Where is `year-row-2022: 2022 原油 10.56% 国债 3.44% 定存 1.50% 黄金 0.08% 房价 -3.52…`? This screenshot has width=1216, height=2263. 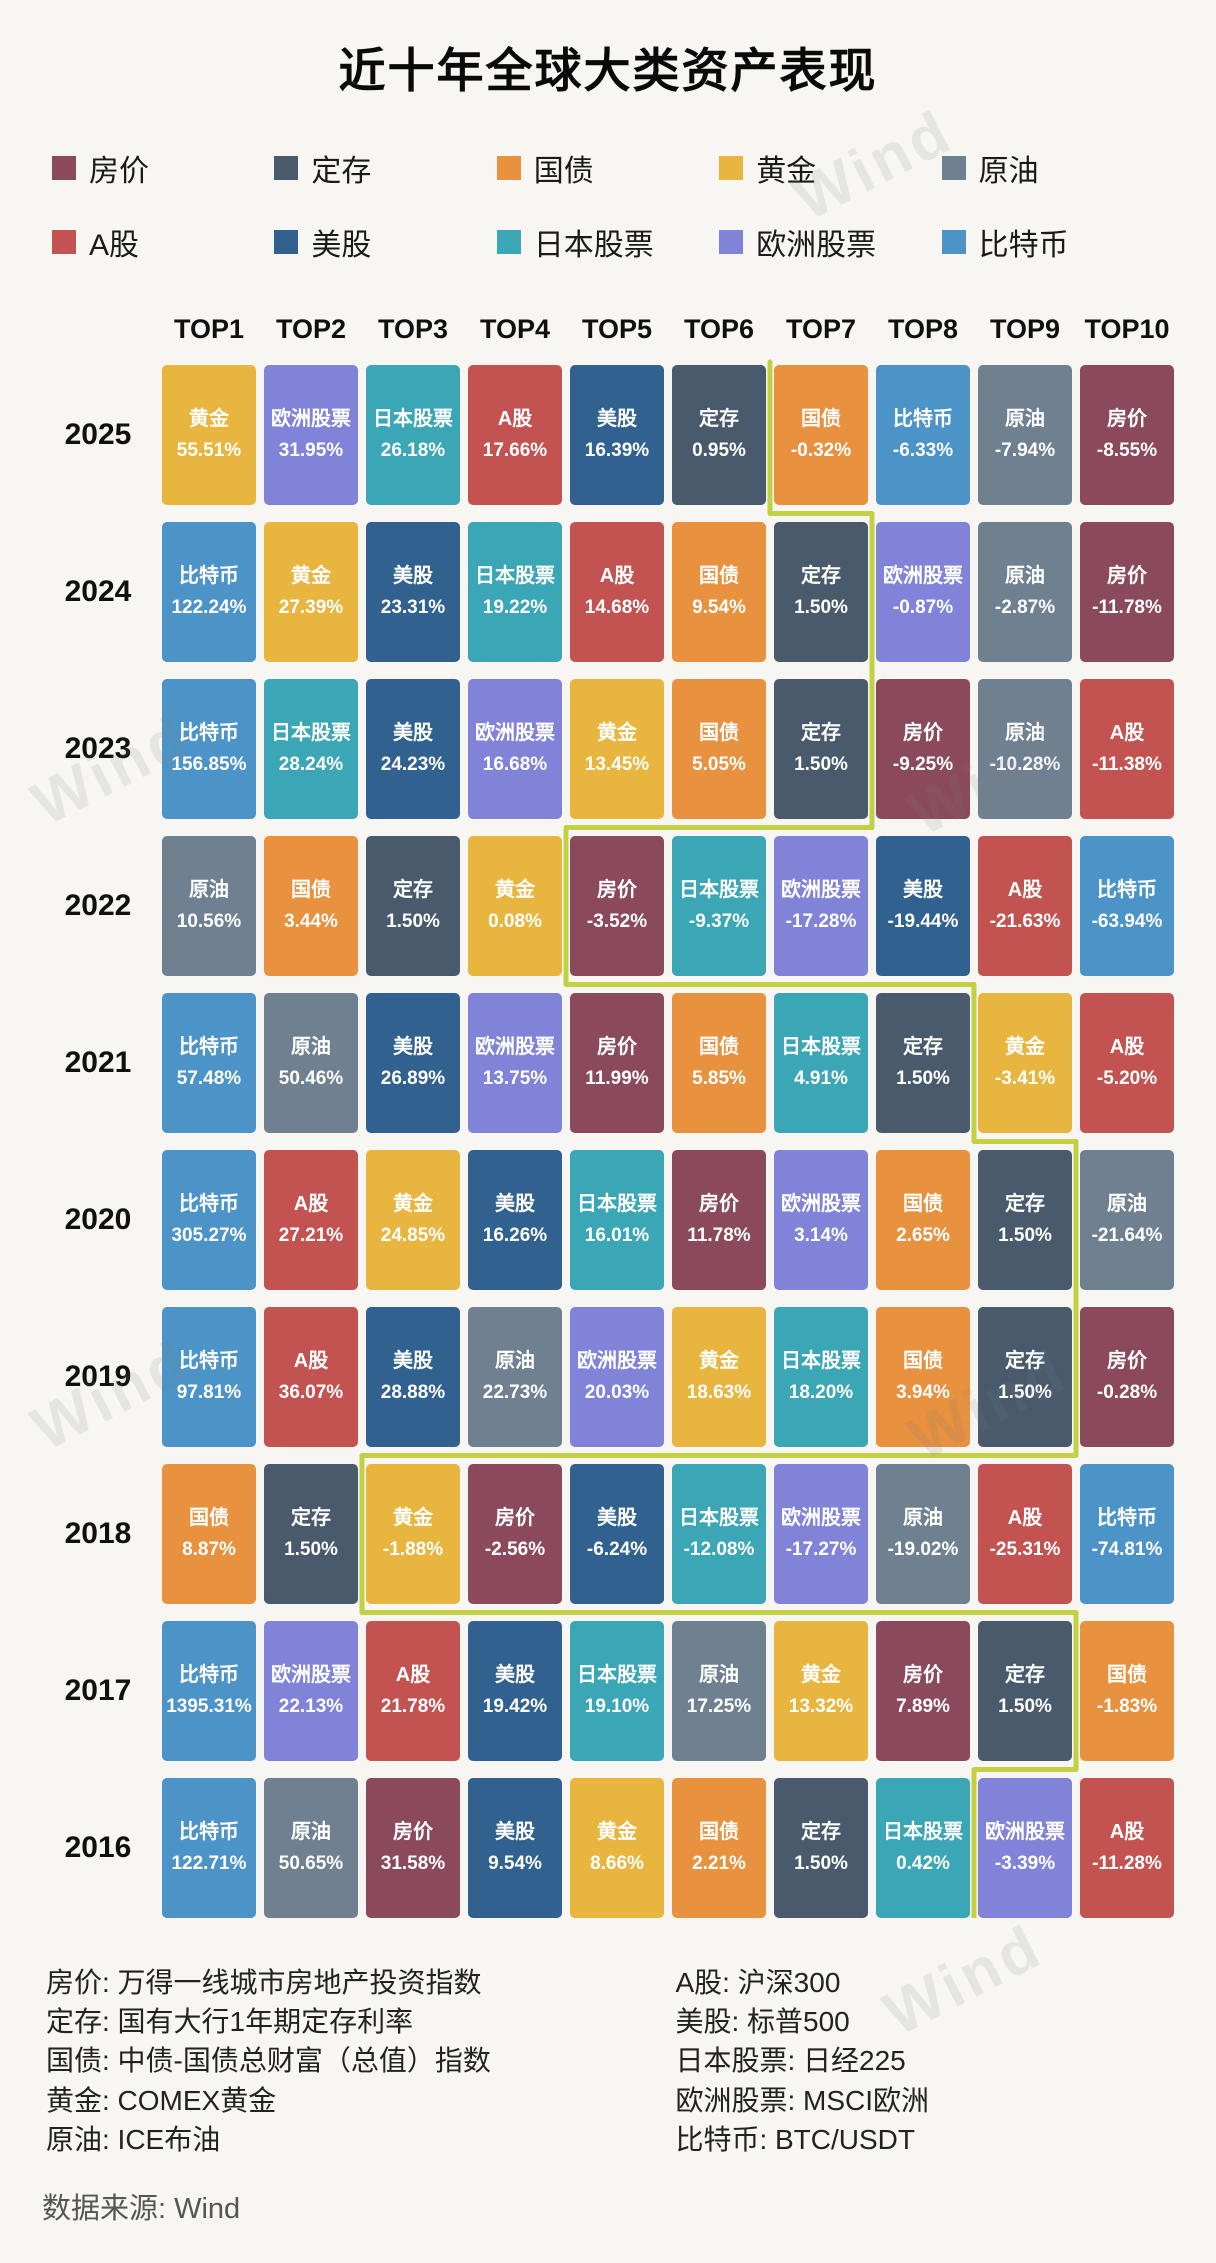
year-row-2022: 2022 原油 10.56% 国债 3.44% 定存 1.50% 黄金 0.08% 房价 -3.52… is located at coordinates (608, 906).